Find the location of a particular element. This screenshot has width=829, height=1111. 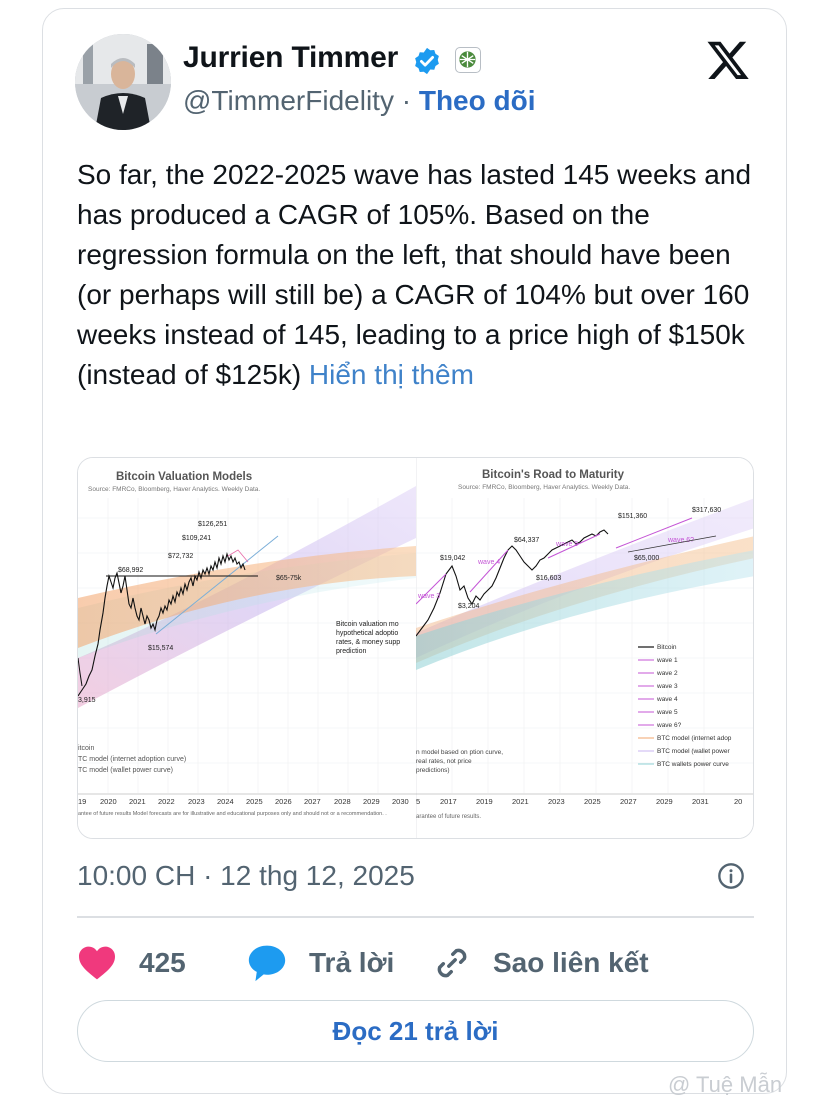

copy-link-button: Sao liên kết is located at coordinates (541, 963).